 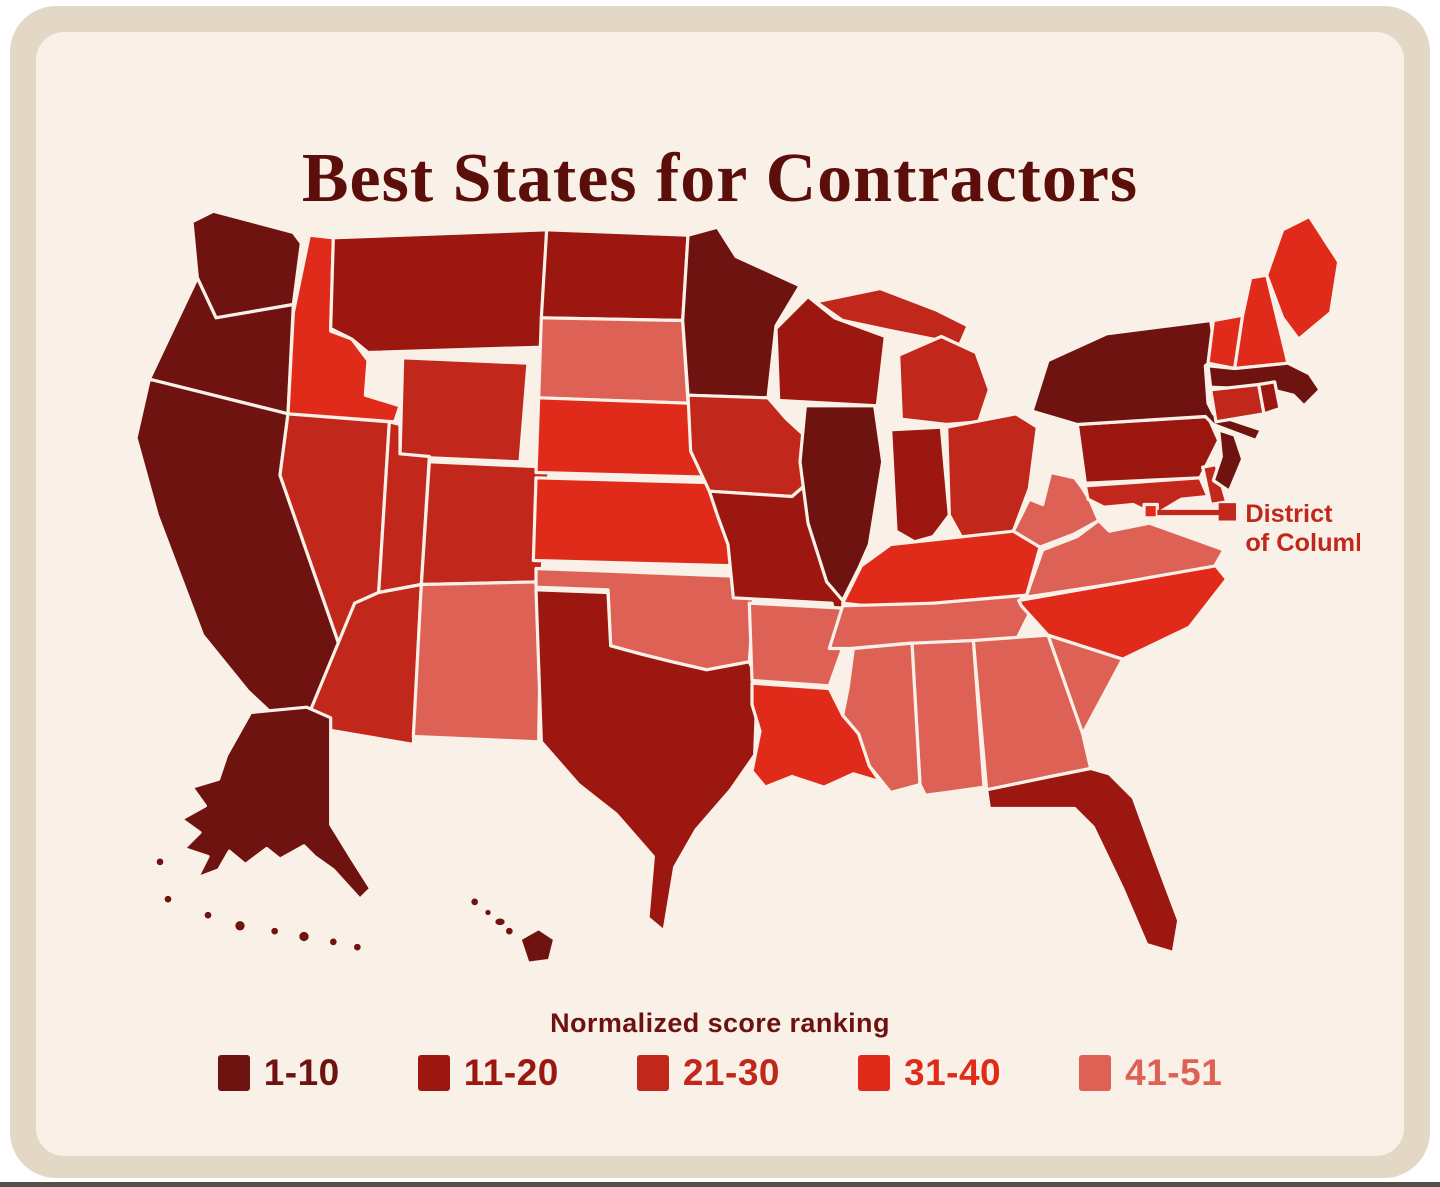 What do you see at coordinates (948, 717) in the screenshot?
I see `state-alabama` at bounding box center [948, 717].